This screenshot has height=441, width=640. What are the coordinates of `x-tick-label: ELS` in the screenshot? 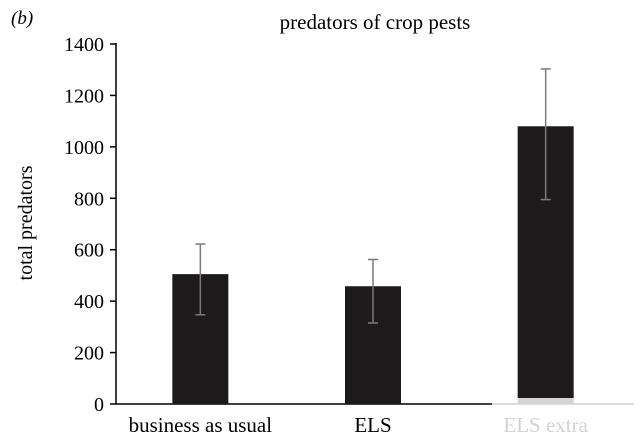 It's located at (372, 425).